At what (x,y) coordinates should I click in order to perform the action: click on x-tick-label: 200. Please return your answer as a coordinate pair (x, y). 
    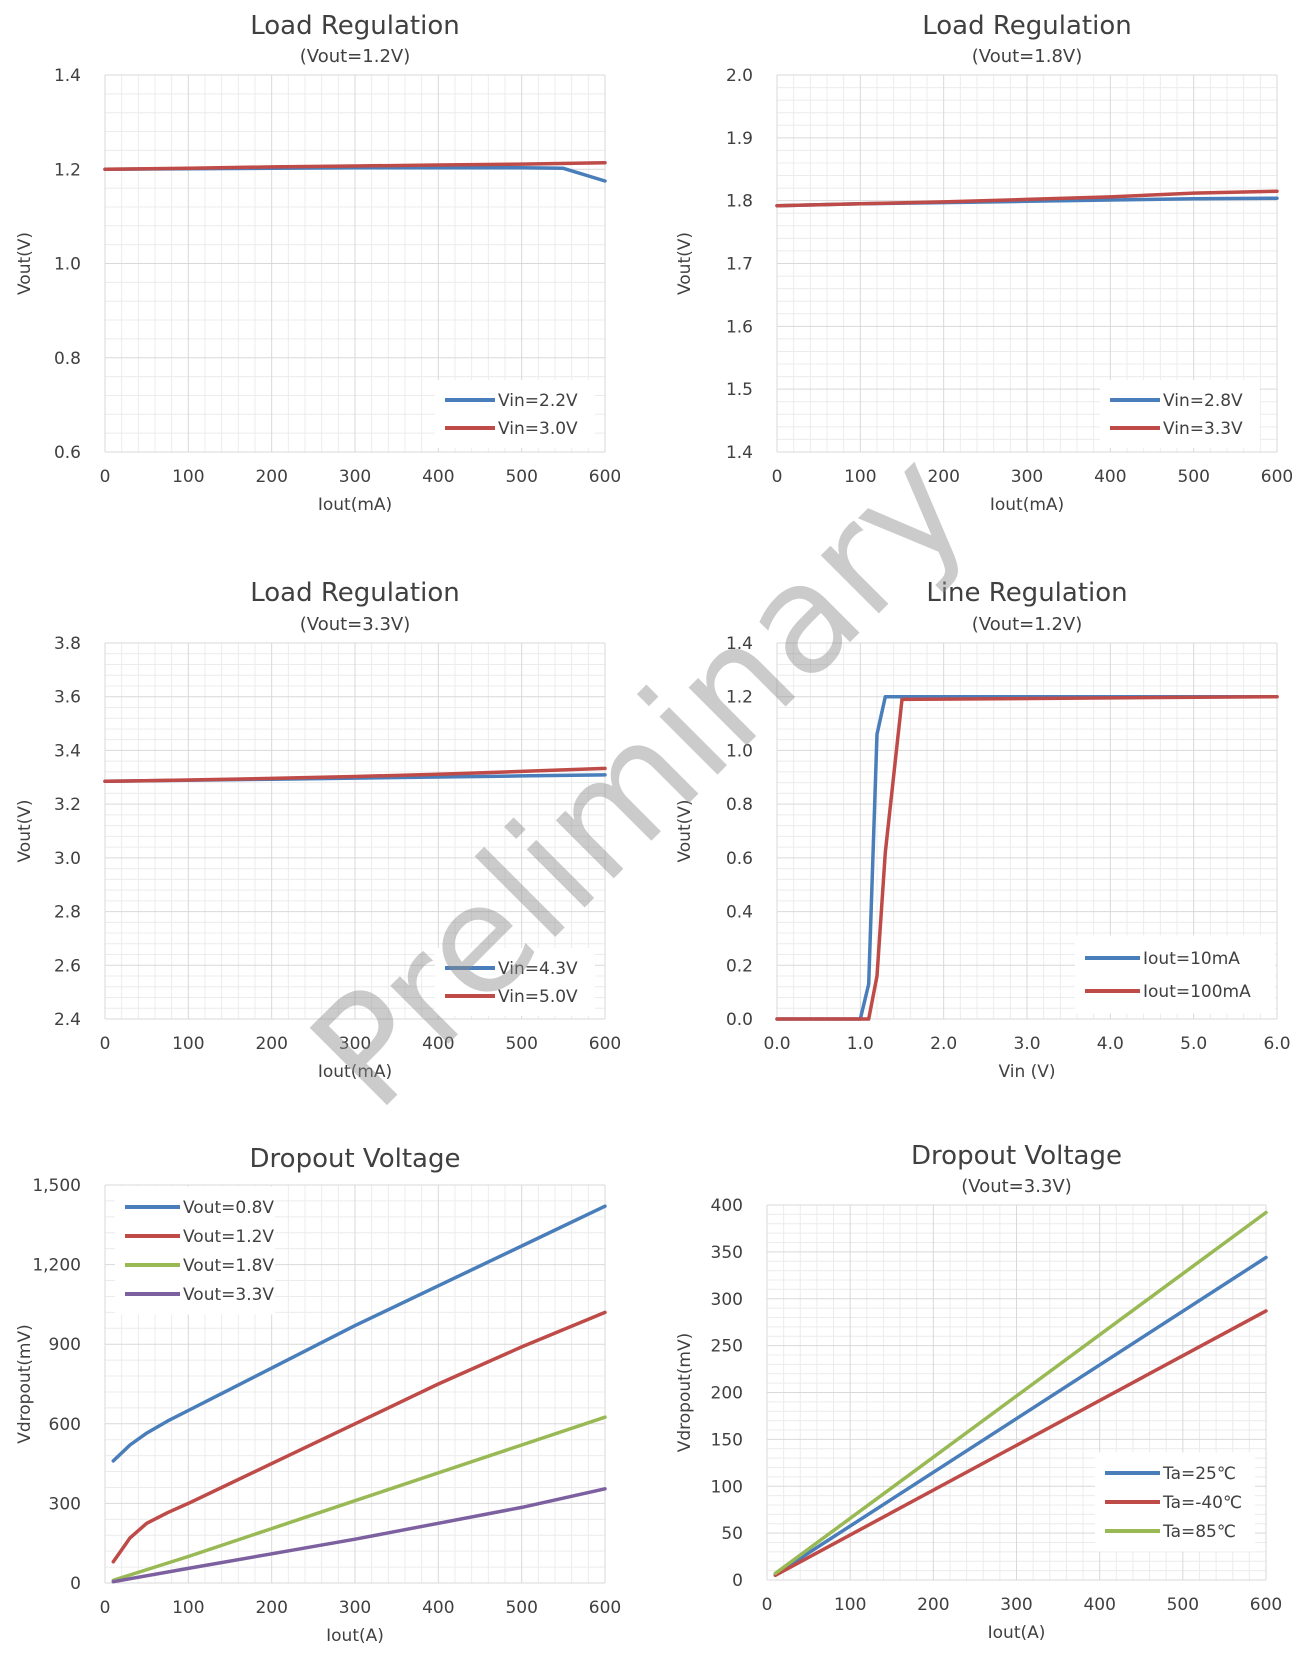
    Looking at the image, I should click on (933, 1605).